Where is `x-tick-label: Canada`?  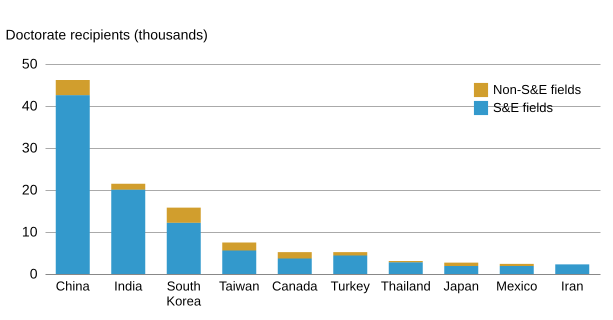
x-tick-label: Canada is located at coordinates (295, 286).